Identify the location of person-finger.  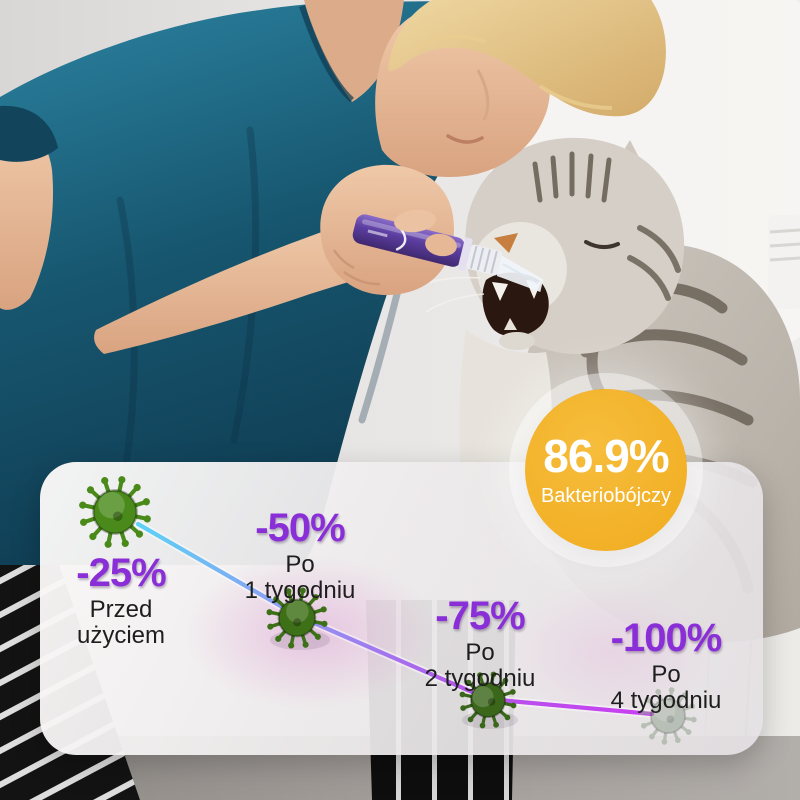
(441, 245).